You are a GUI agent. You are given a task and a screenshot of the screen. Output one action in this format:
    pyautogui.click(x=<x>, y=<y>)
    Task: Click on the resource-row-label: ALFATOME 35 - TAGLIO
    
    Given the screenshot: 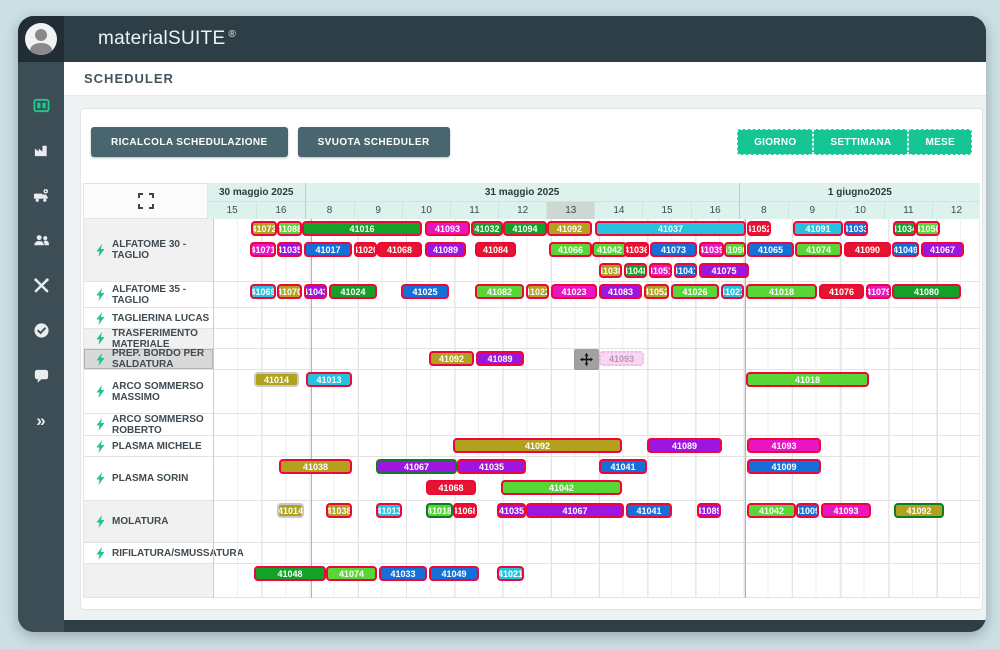 What is the action you would take?
    pyautogui.click(x=148, y=295)
    